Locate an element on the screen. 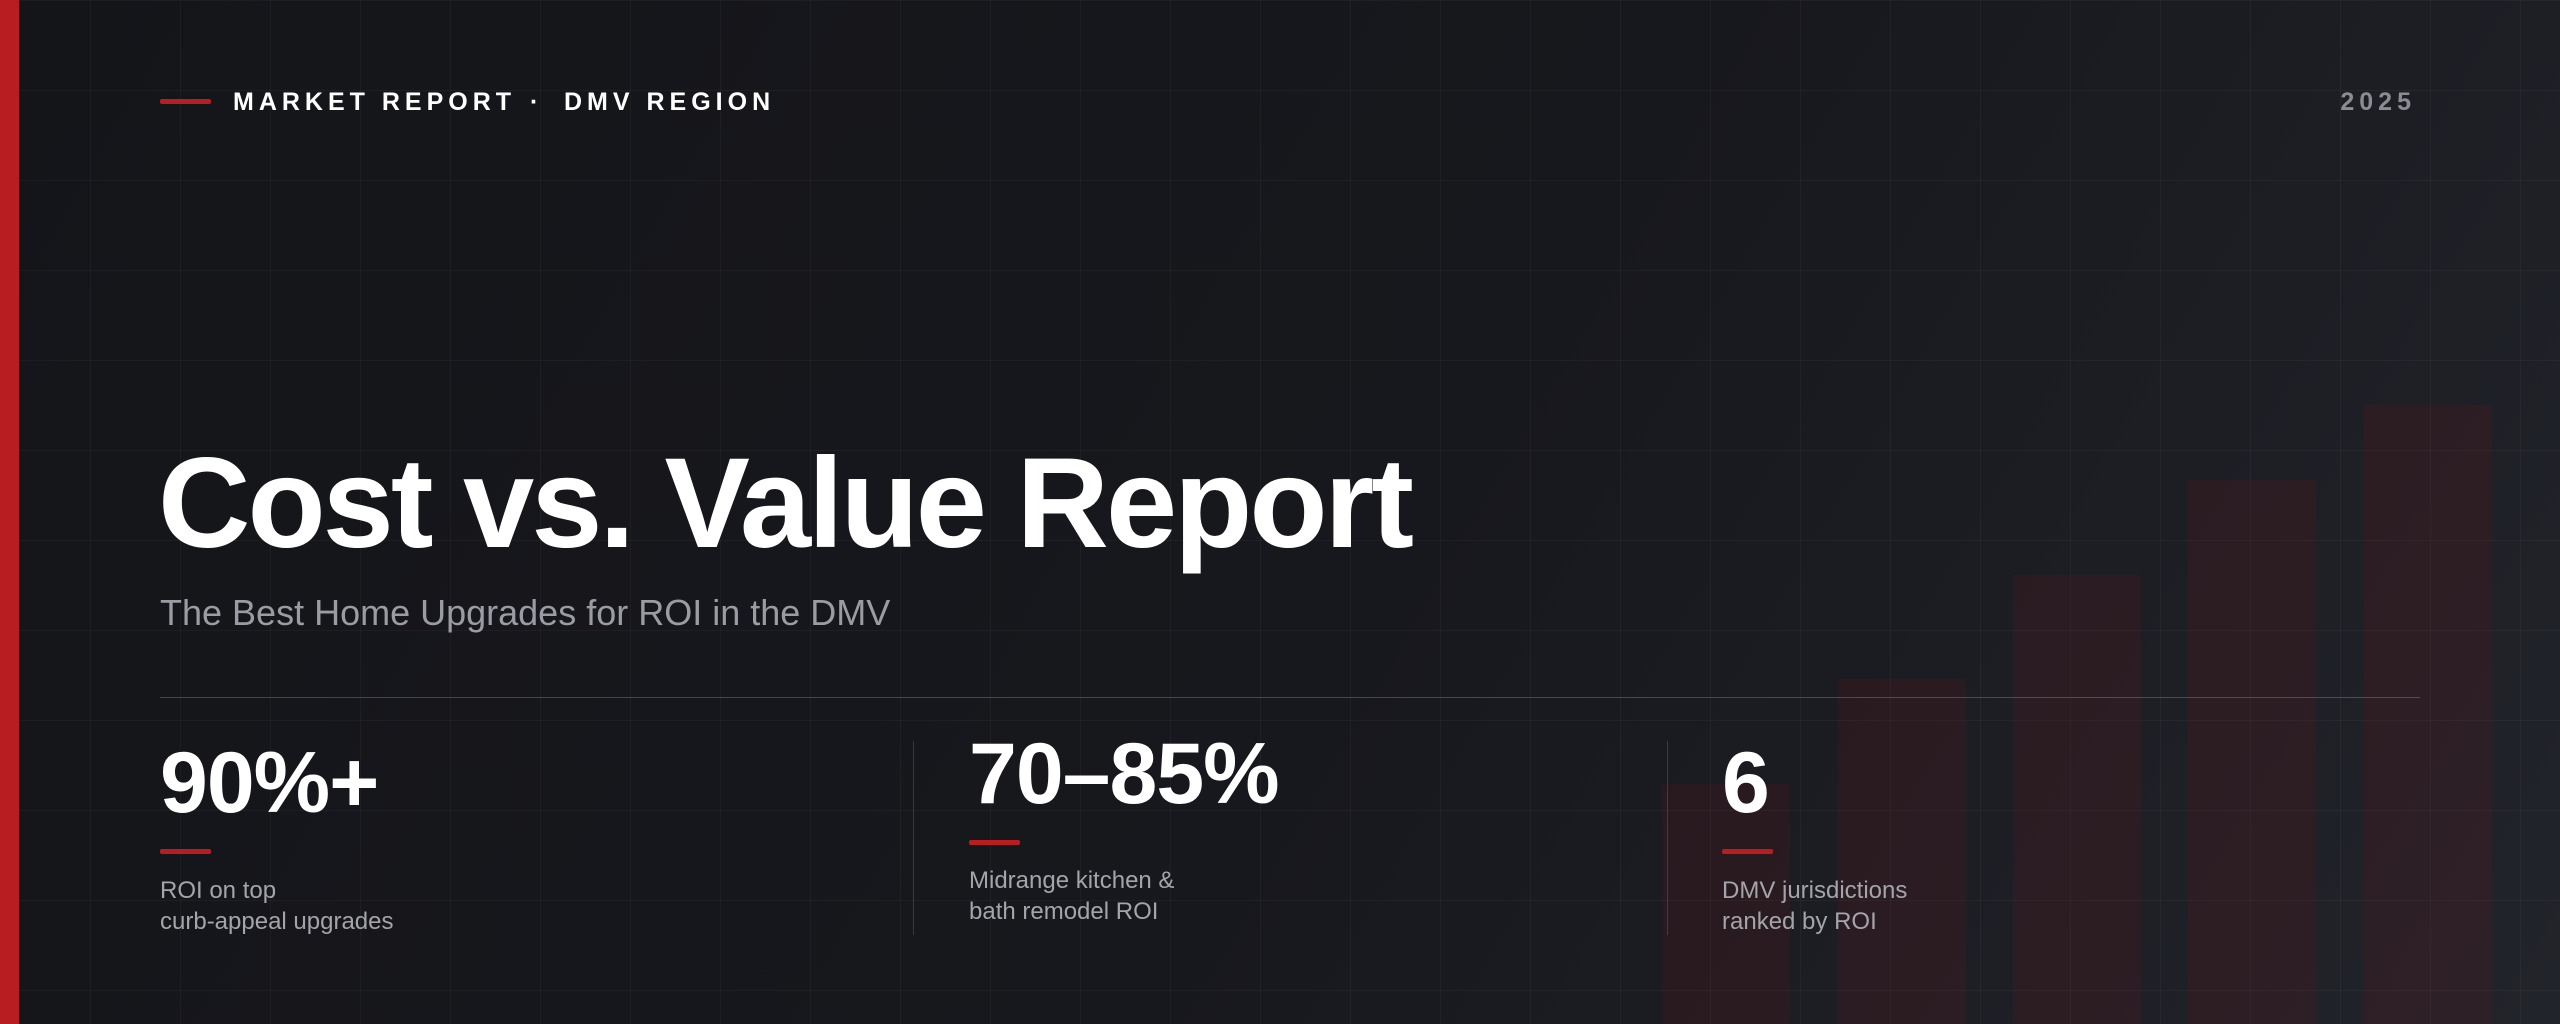 The width and height of the screenshot is (2560, 1024). stat-label: DMV jurisdictions ranked by ROI is located at coordinates (1814, 906).